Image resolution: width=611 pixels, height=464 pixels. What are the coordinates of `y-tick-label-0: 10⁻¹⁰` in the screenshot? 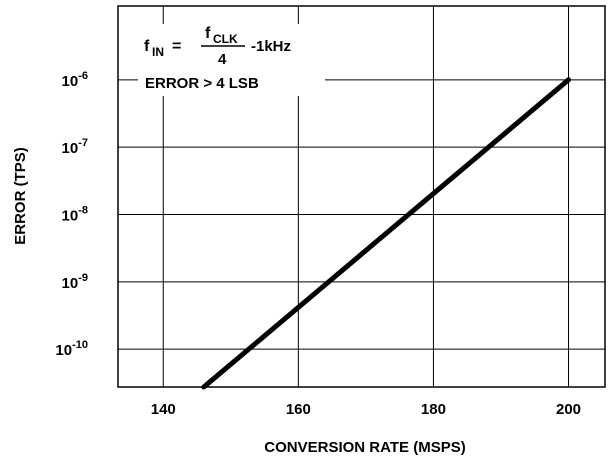 It's located at (71, 349).